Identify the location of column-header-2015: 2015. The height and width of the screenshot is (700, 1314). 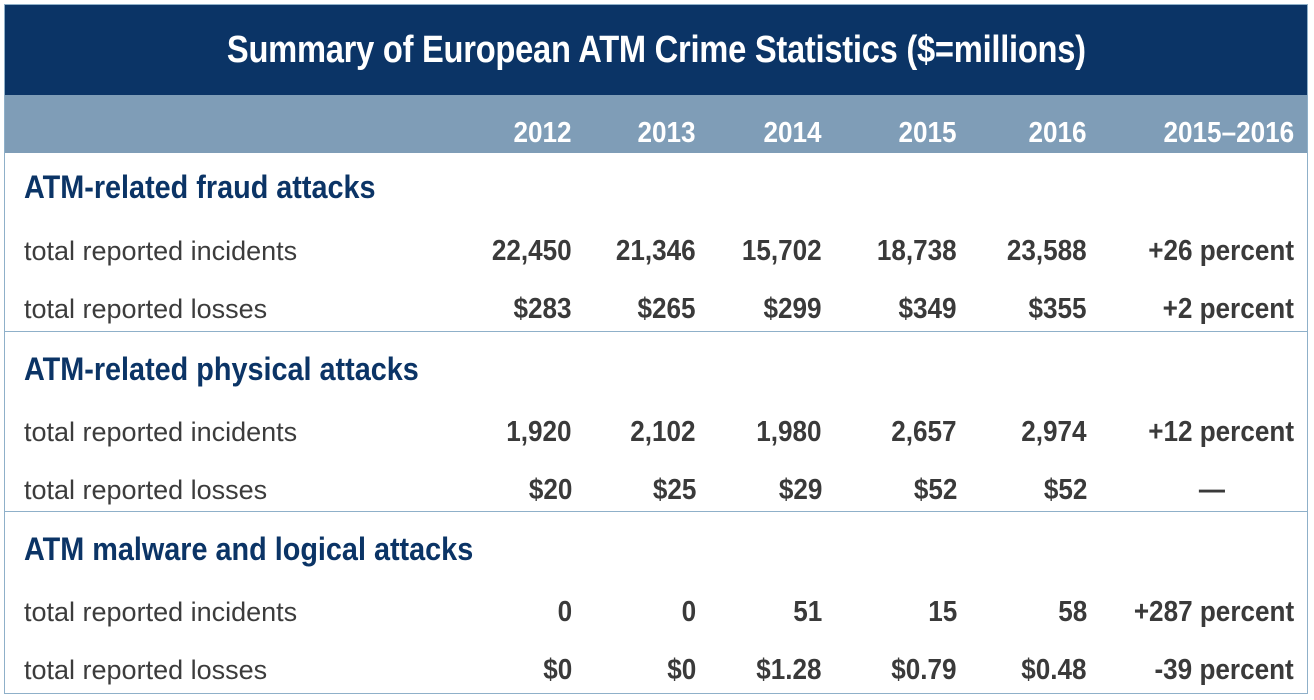
(927, 133).